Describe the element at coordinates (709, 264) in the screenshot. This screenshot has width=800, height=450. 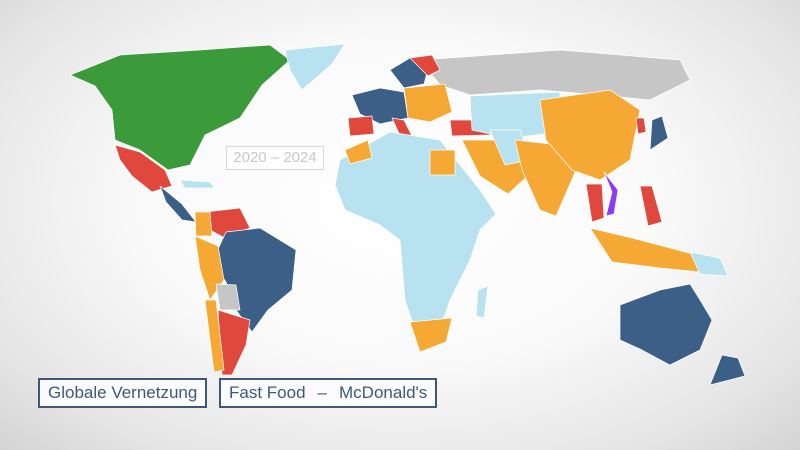
I see `region-new-guinea` at that location.